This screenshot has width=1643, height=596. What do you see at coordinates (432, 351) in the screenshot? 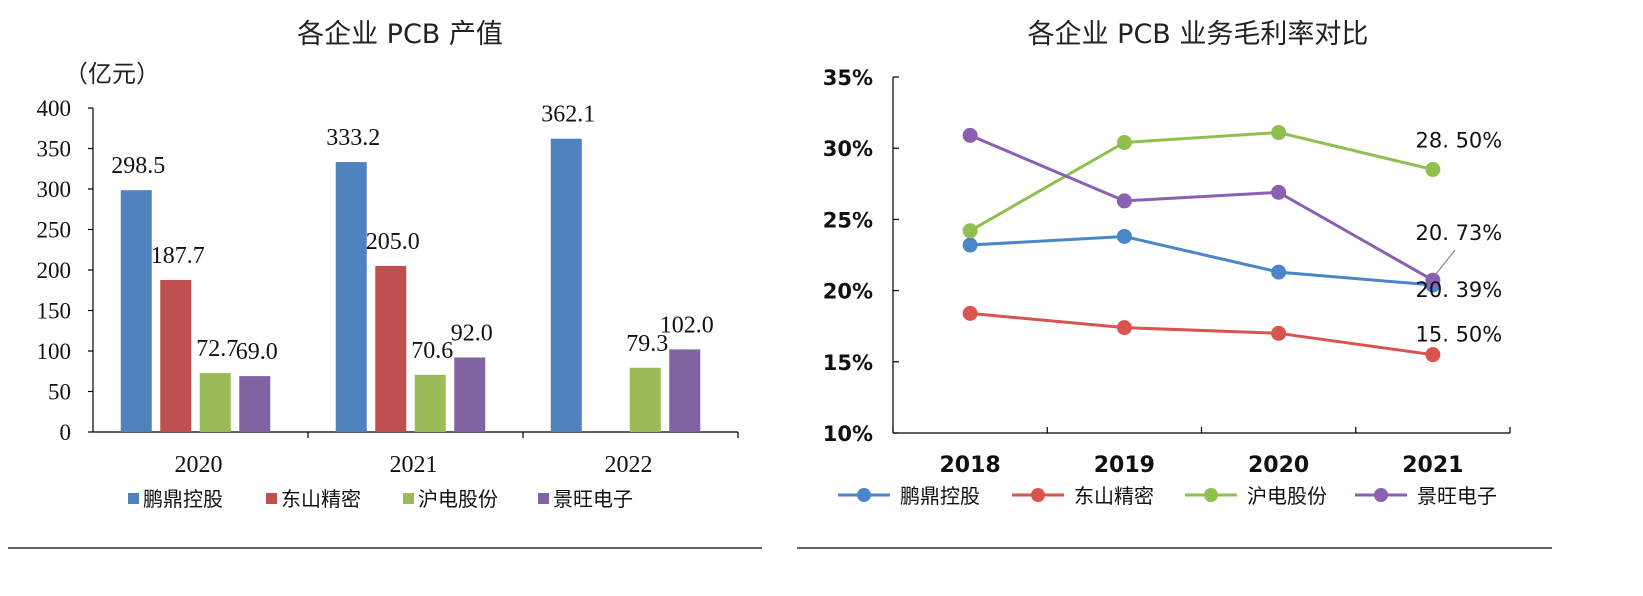
I see `bar-data-label: 70.6` at bounding box center [432, 351].